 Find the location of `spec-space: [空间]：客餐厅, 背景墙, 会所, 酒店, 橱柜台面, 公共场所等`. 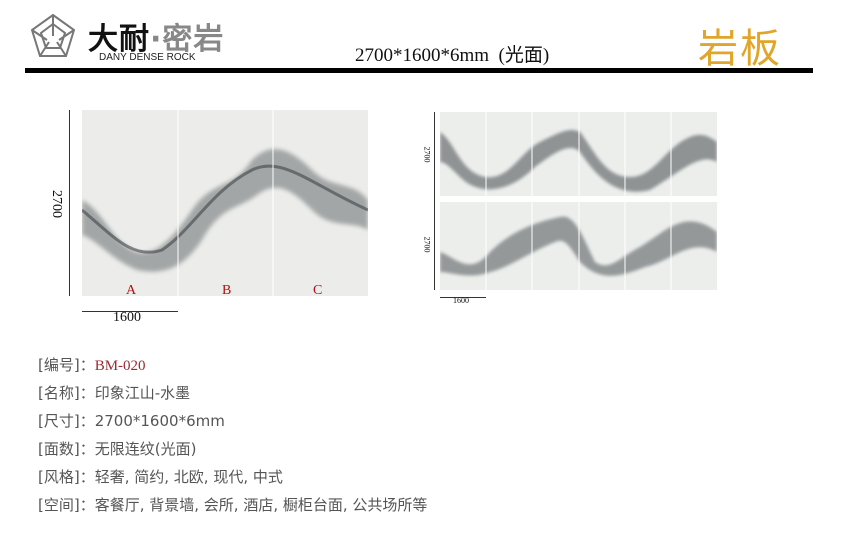

spec-space: [空间]：客餐厅, 背景墙, 会所, 酒店, 橱柜台面, 公共场所等 is located at coordinates (233, 505).